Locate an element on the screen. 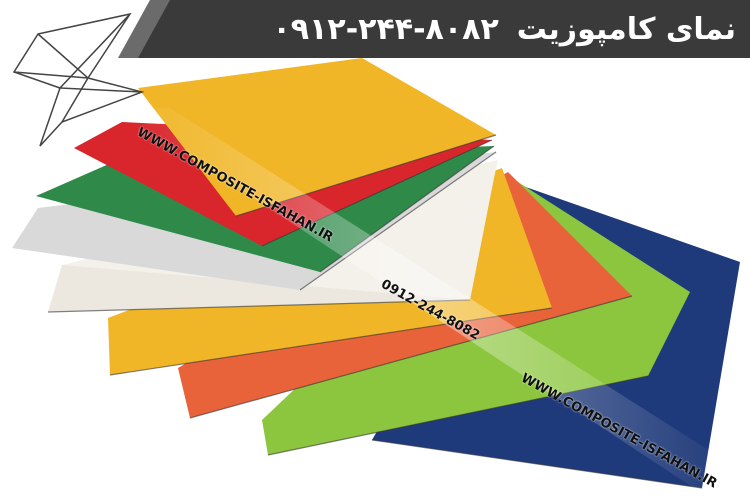  banner-phone: ۰۹۱۲-۲۴۴-۸۰۸۲ is located at coordinates (385, 29).